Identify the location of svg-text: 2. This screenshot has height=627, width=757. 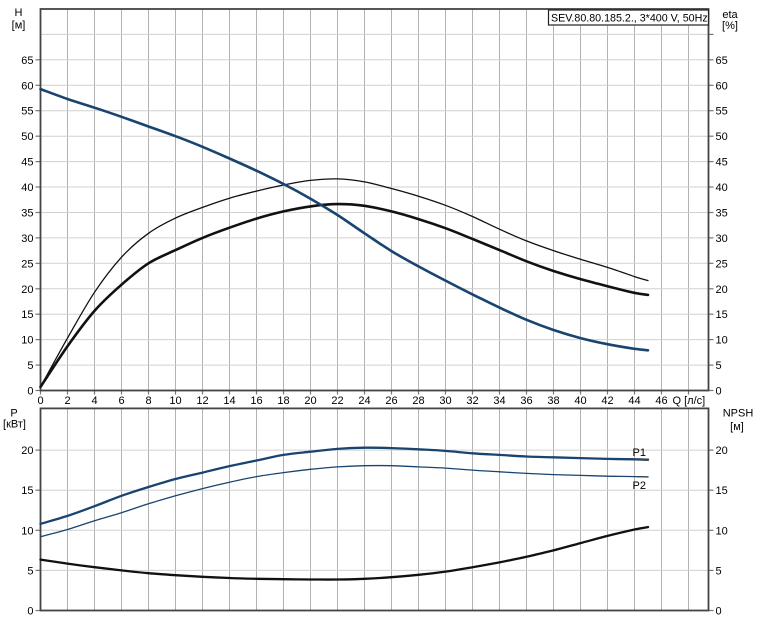
(67, 401).